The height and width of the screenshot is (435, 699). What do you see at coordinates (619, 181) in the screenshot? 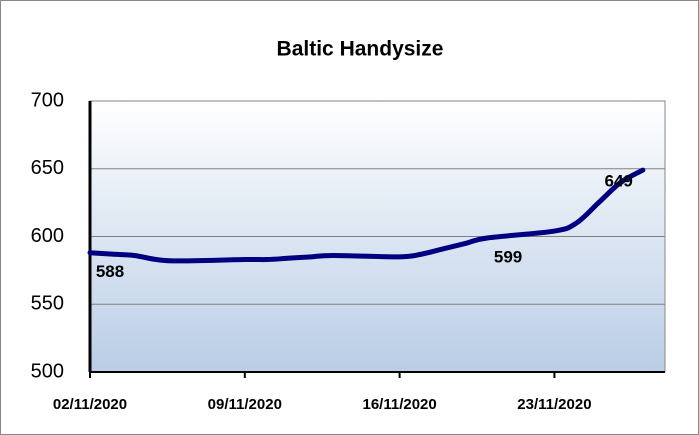
I see `data-label: 649` at bounding box center [619, 181].